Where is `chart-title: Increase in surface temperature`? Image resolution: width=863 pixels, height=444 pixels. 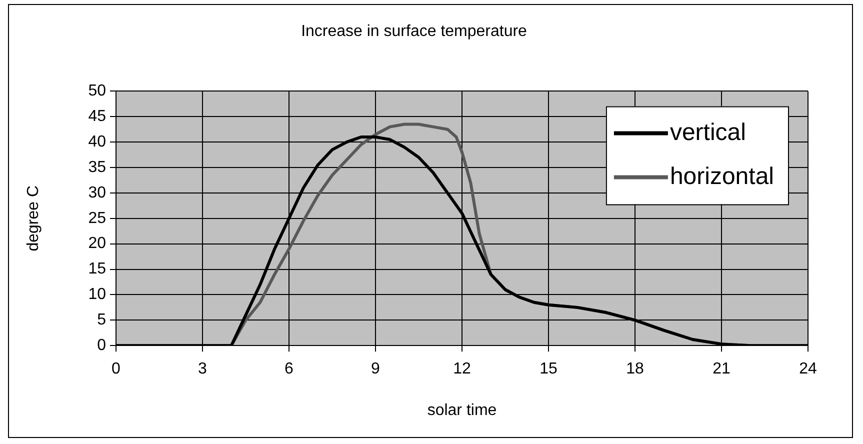 chart-title: Increase in surface temperature is located at coordinates (414, 31).